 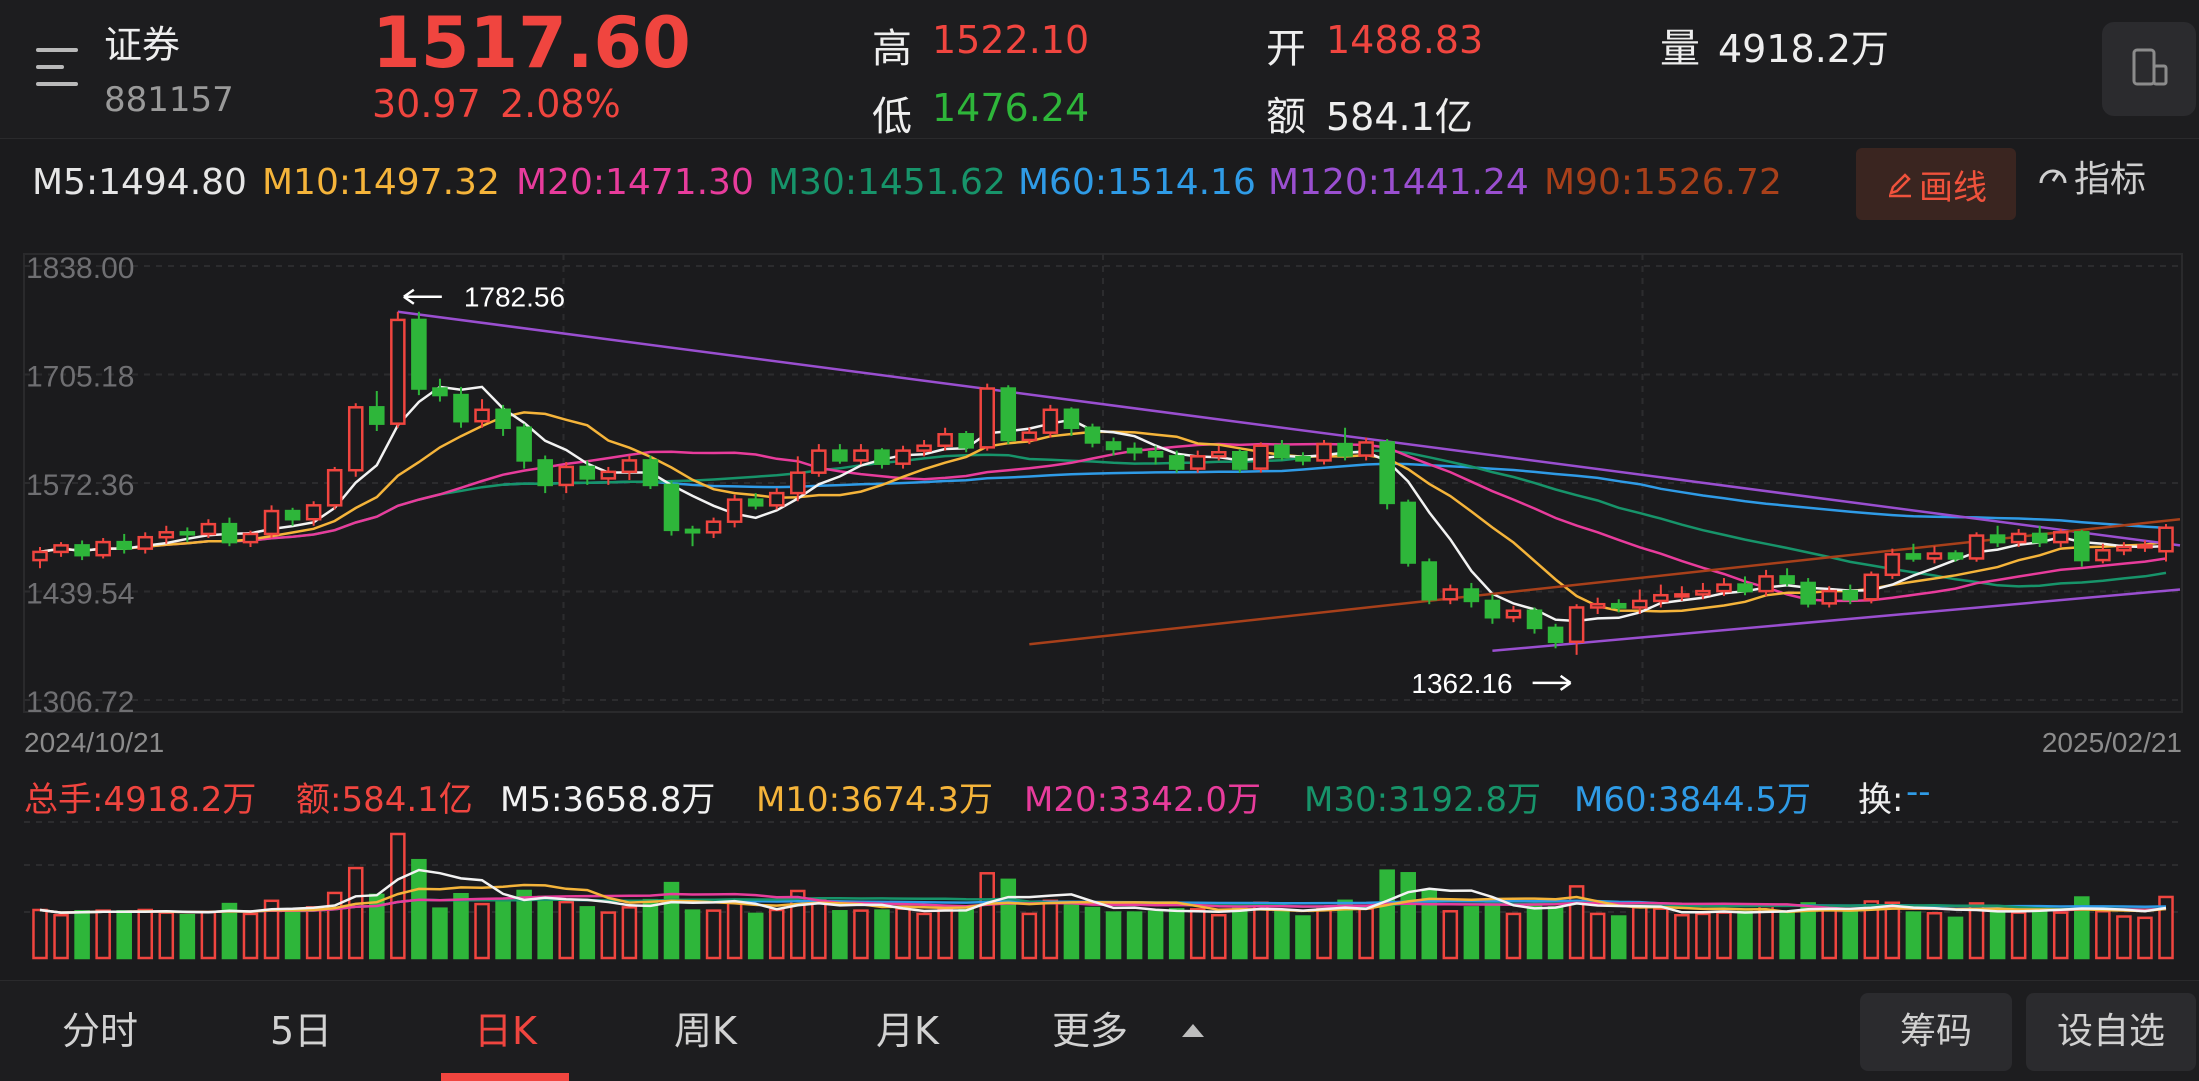 What do you see at coordinates (1900, 185) in the screenshot?
I see `pencil-icon` at bounding box center [1900, 185].